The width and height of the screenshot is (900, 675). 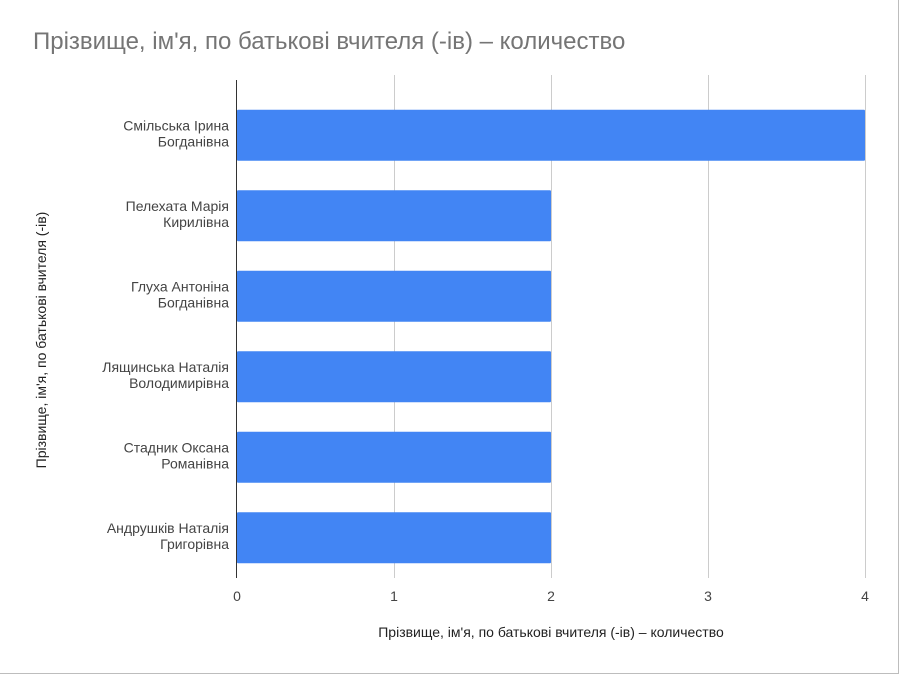 What do you see at coordinates (237, 596) in the screenshot?
I see `x-tick-label: 0` at bounding box center [237, 596].